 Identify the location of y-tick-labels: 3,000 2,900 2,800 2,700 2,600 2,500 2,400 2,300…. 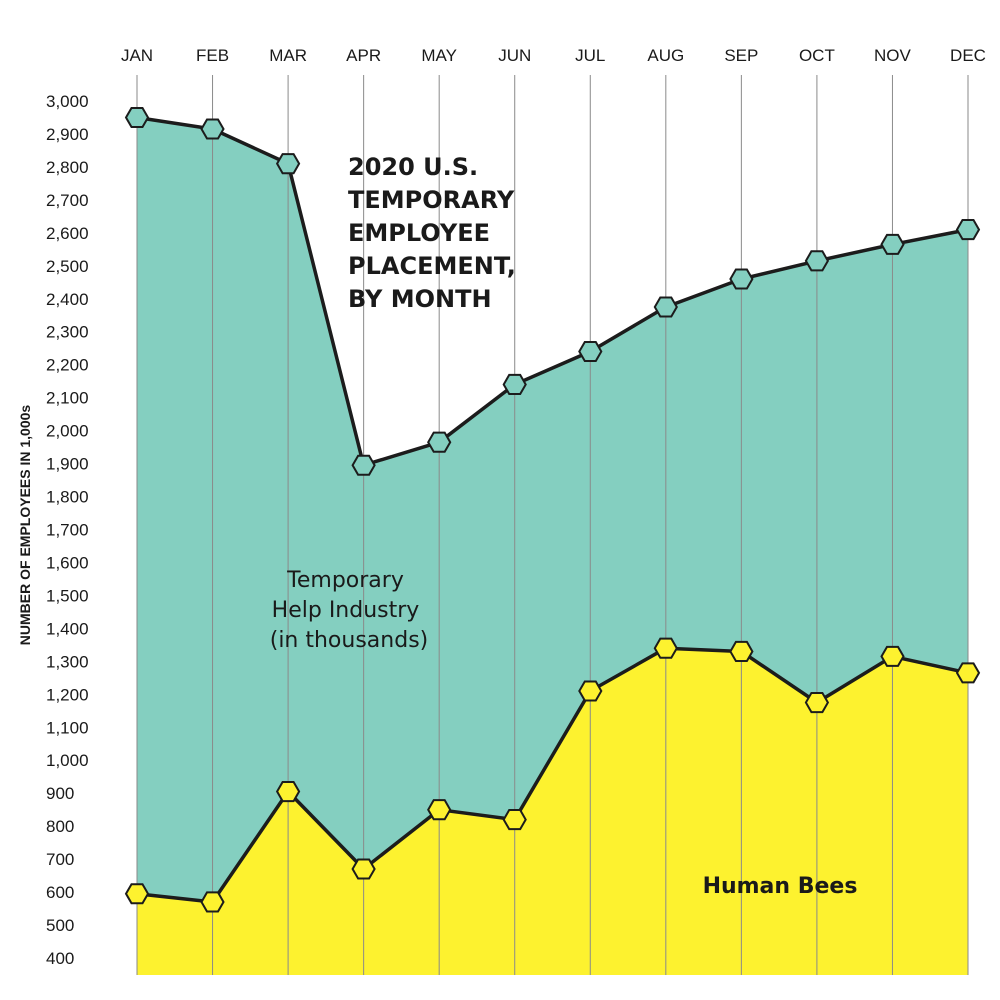
(67, 530).